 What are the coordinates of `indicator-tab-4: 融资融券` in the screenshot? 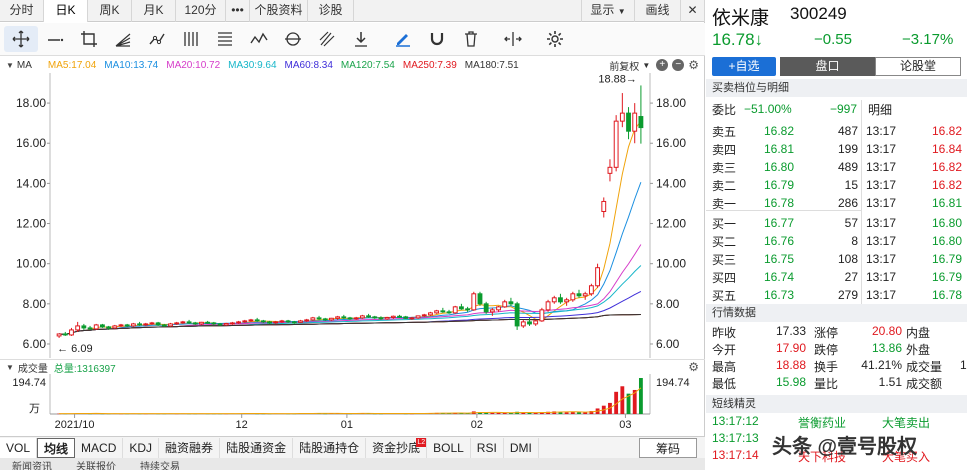 It's located at (190, 447).